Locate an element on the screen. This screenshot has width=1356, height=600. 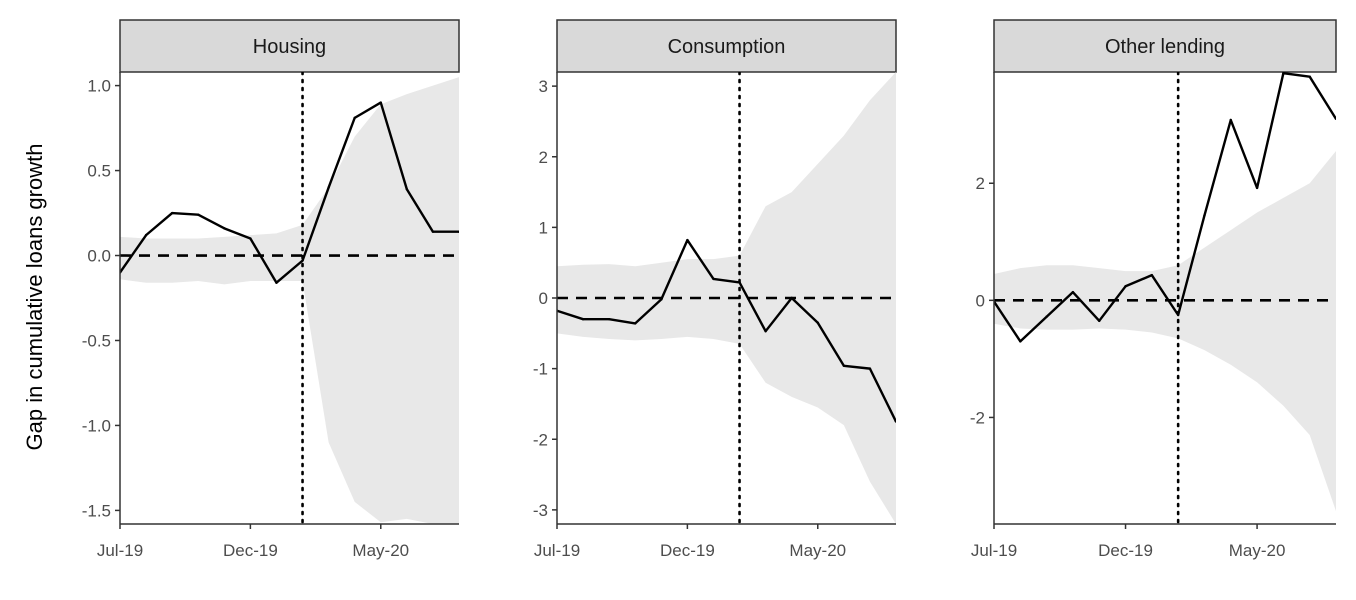
y-tick-label: 1 is located at coordinates (543, 227).